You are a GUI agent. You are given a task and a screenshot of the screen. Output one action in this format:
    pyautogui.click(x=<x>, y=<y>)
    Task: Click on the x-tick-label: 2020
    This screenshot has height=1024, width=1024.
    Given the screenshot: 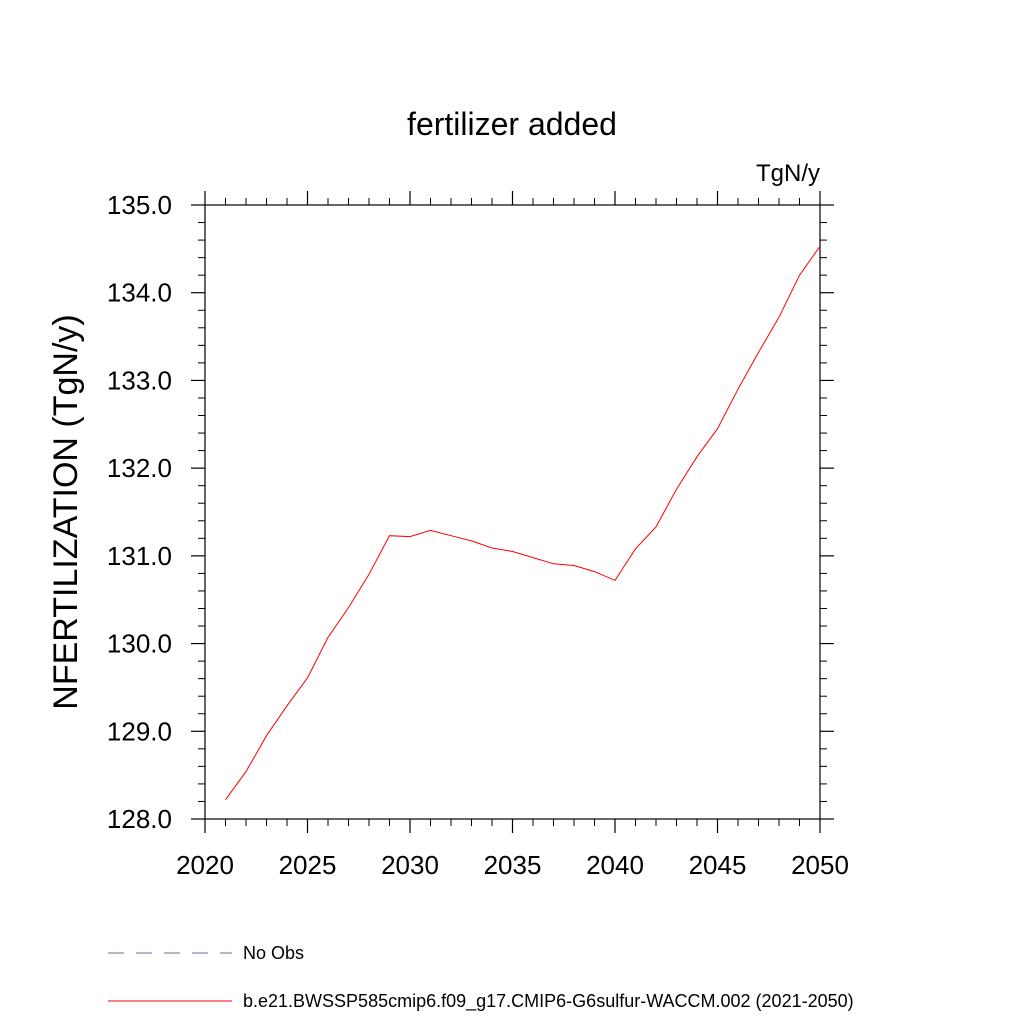 What is the action you would take?
    pyautogui.click(x=205, y=865)
    